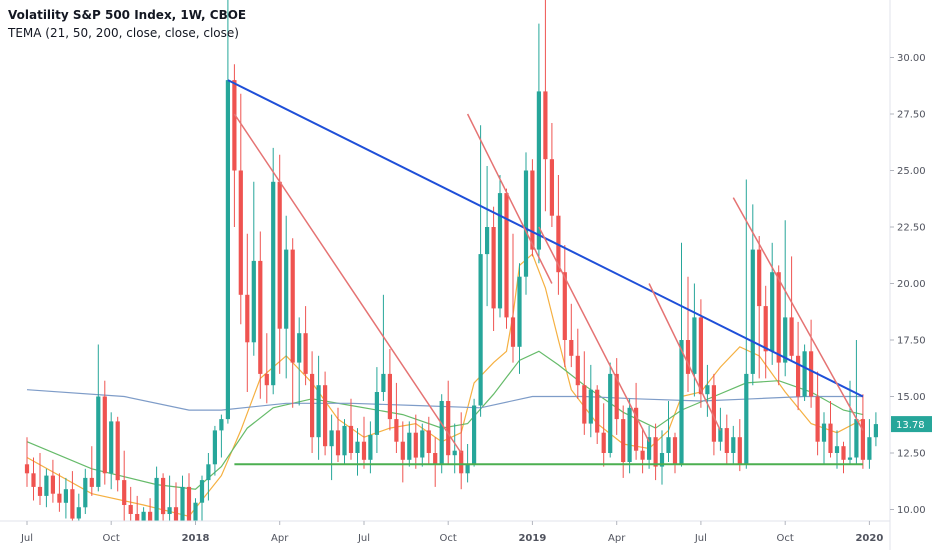  What do you see at coordinates (196, 538) in the screenshot?
I see `x-tick-label: 2018` at bounding box center [196, 538].